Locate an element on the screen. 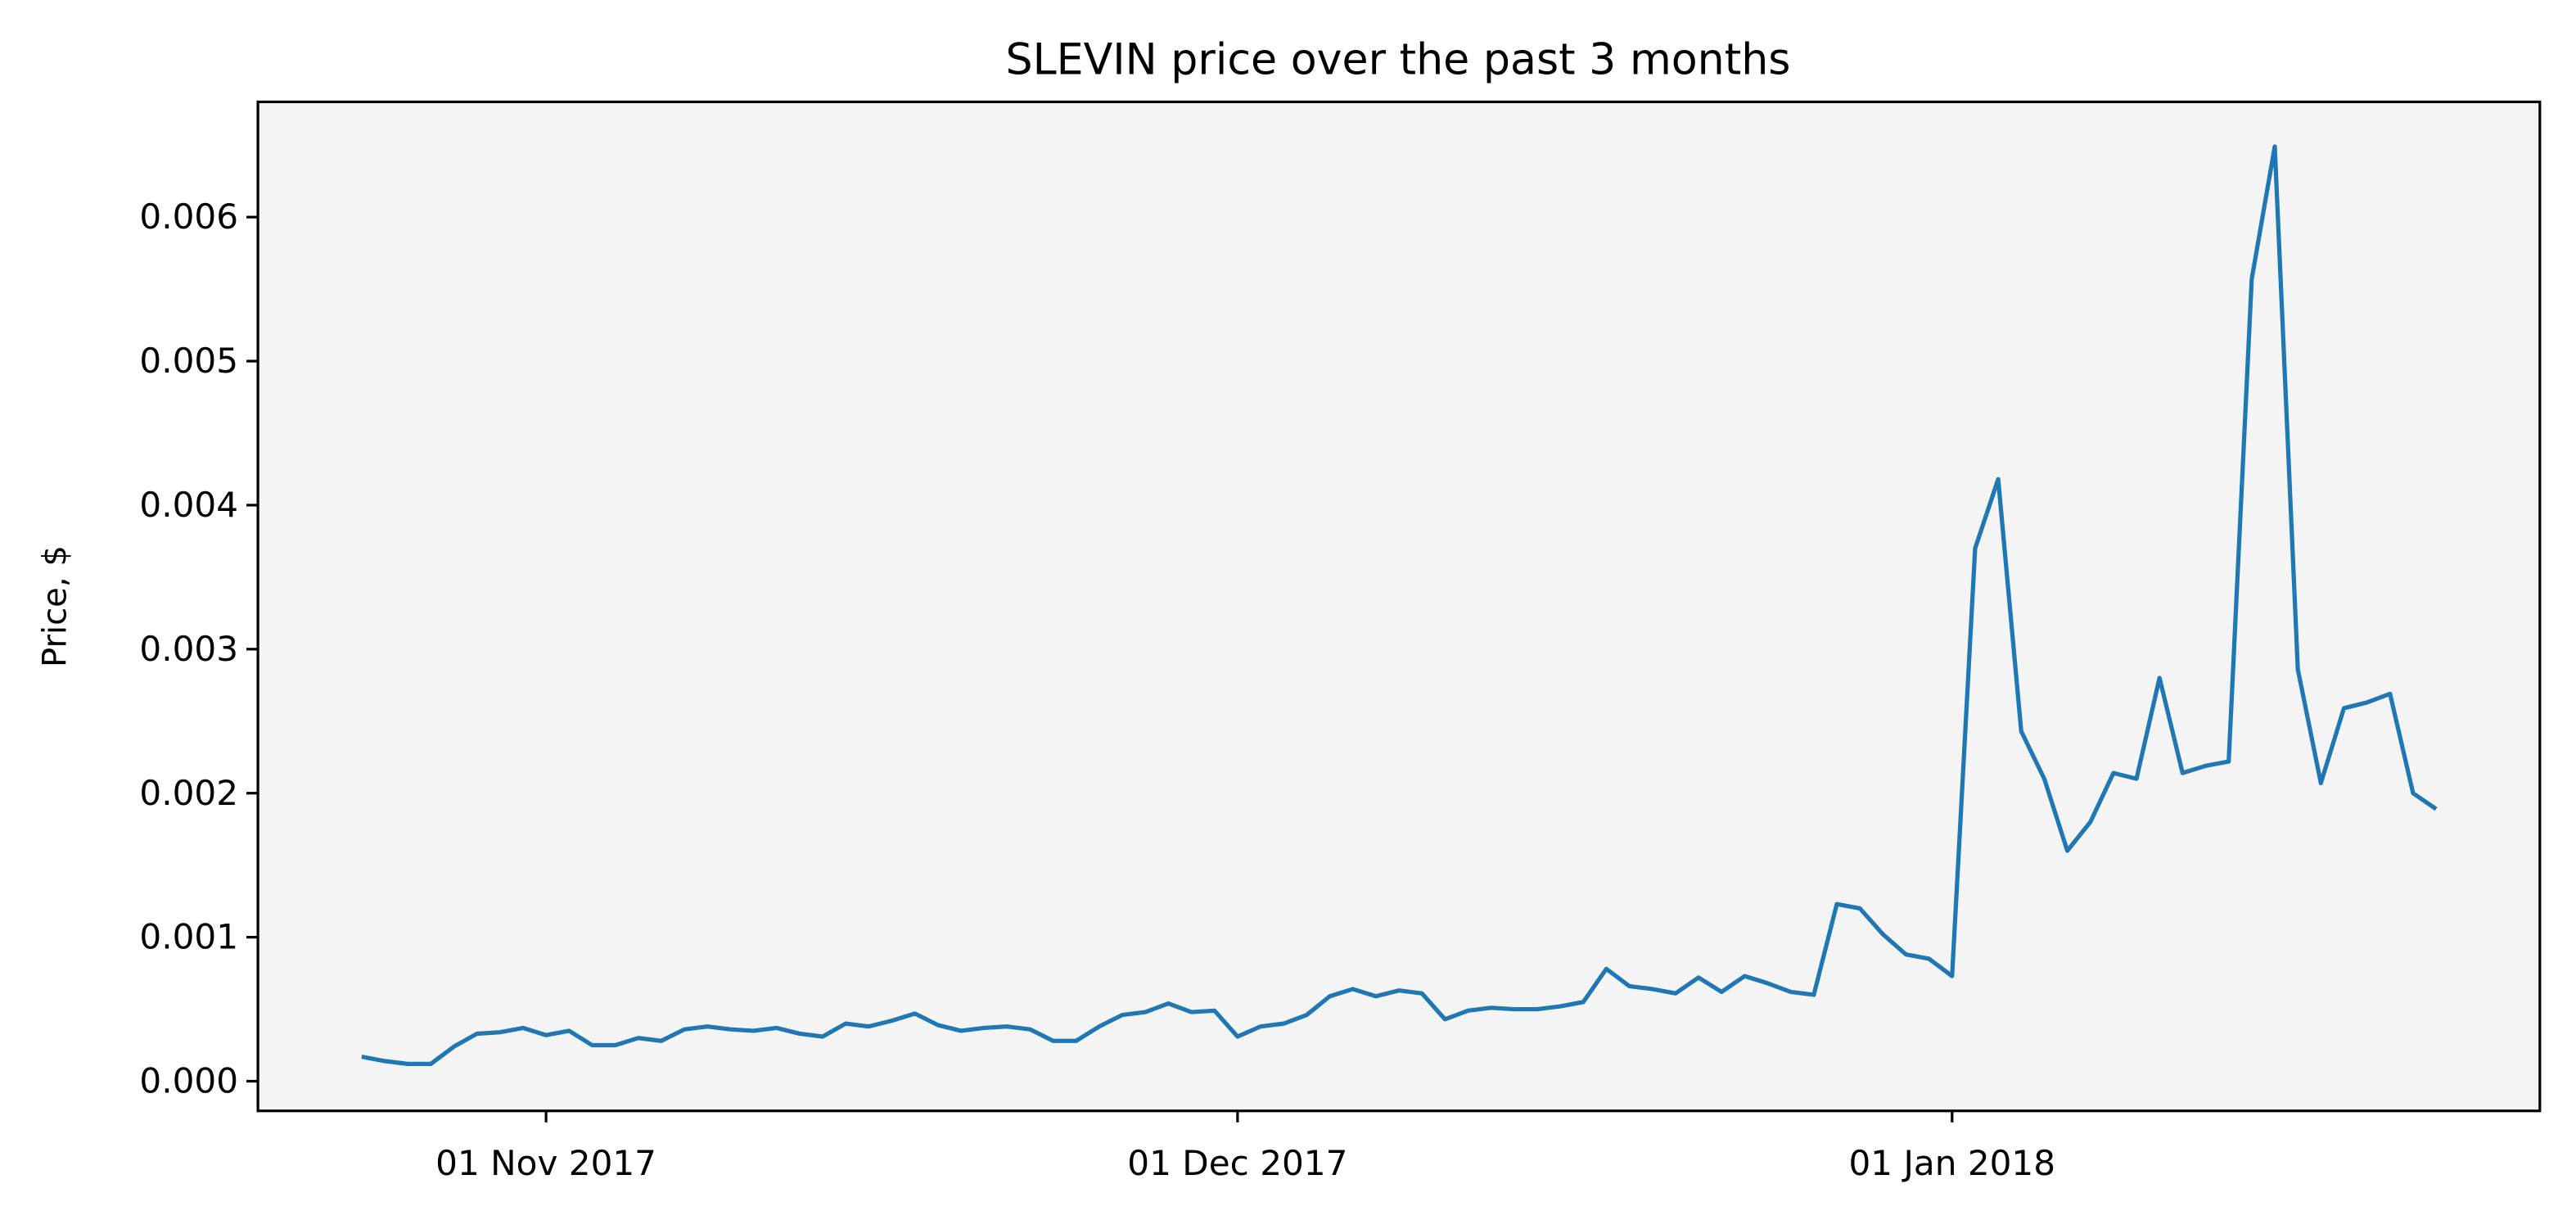  x-tick-label: 01 Dec 2017 is located at coordinates (1237, 1163).